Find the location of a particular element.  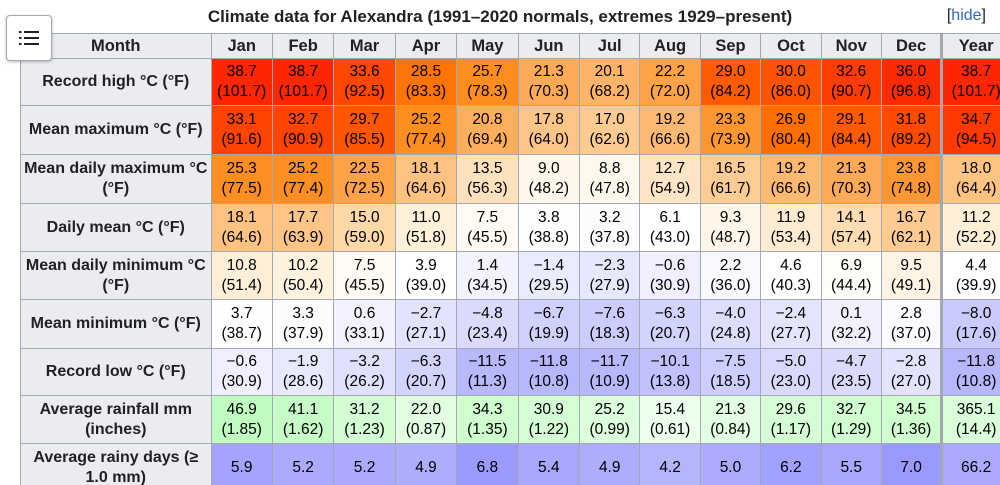

table-cell: 11.2 (52.2) is located at coordinates (970, 227).